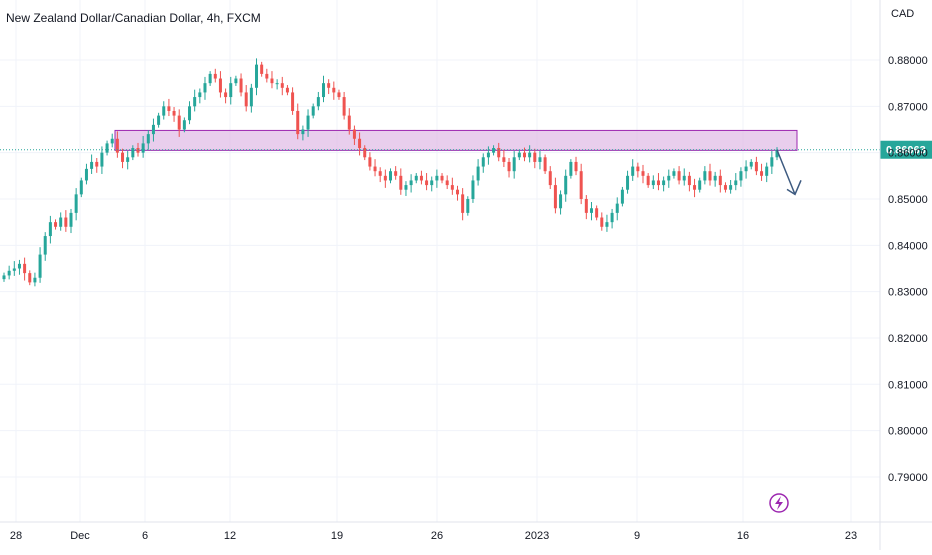  Describe the element at coordinates (851, 536) in the screenshot. I see `x-tick-label: 23` at that location.